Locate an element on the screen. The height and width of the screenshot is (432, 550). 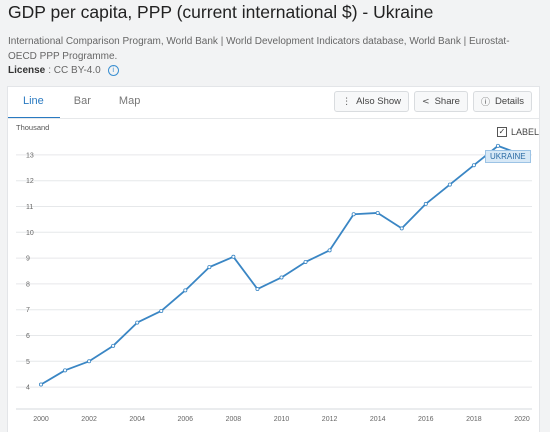
y-tick-label: 12 is located at coordinates (30, 181).